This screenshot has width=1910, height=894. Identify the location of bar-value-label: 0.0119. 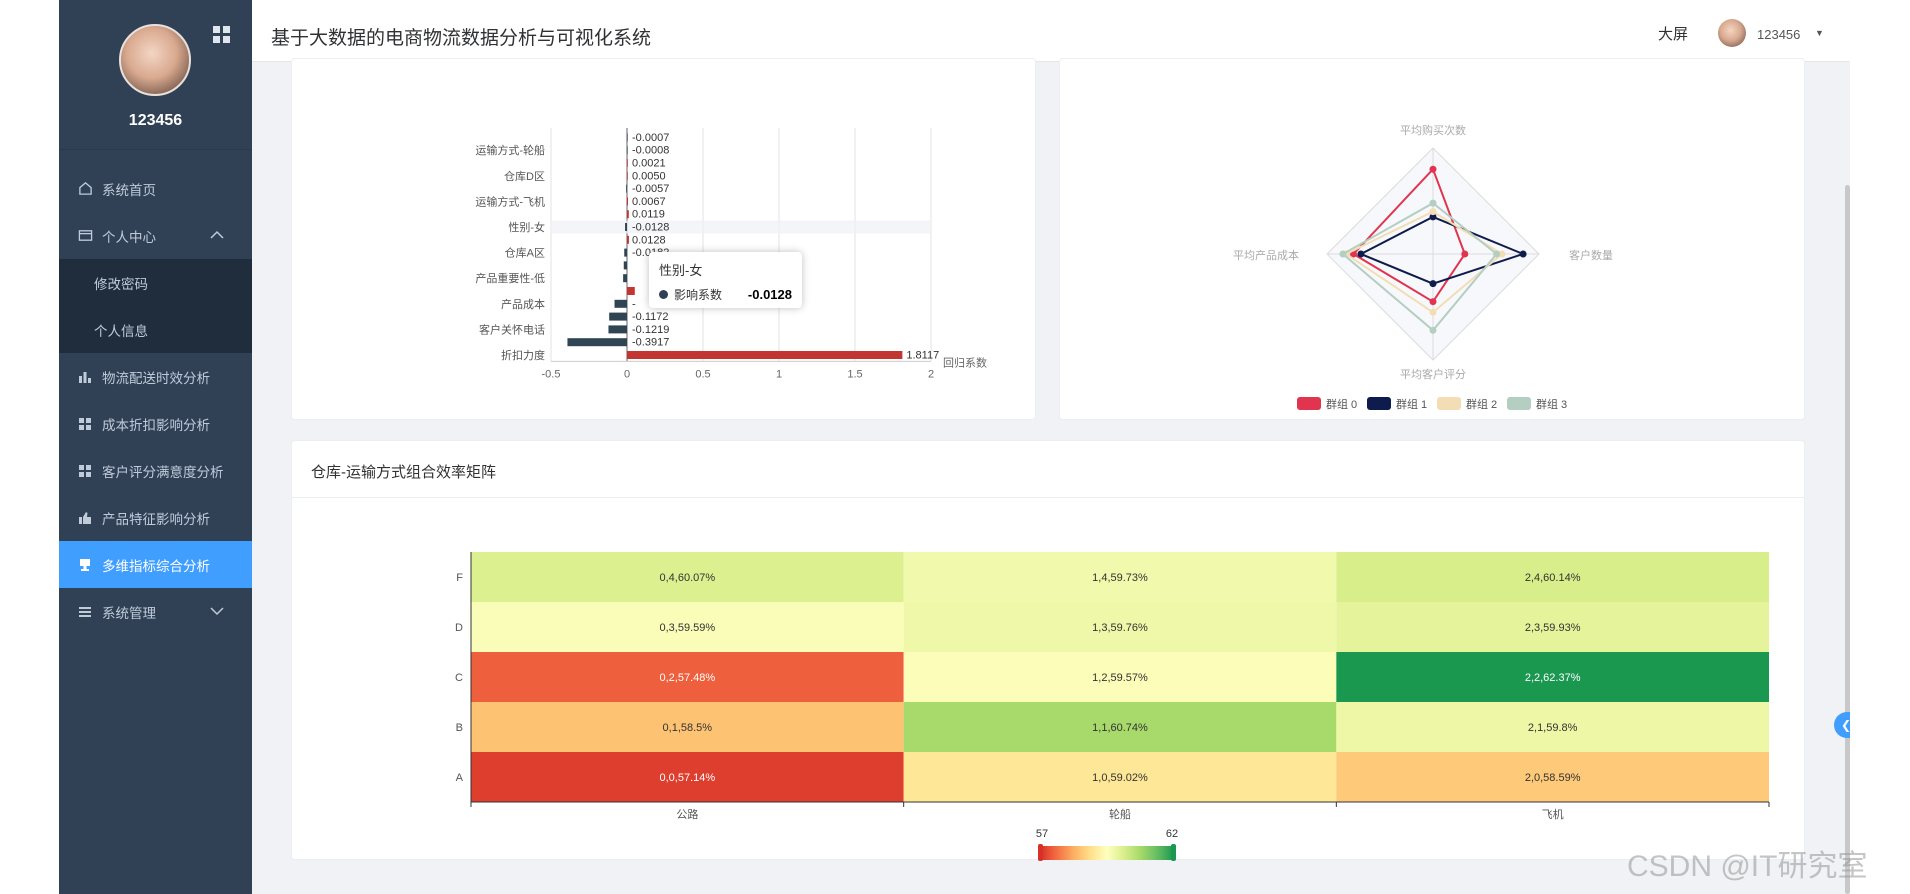
(648, 215).